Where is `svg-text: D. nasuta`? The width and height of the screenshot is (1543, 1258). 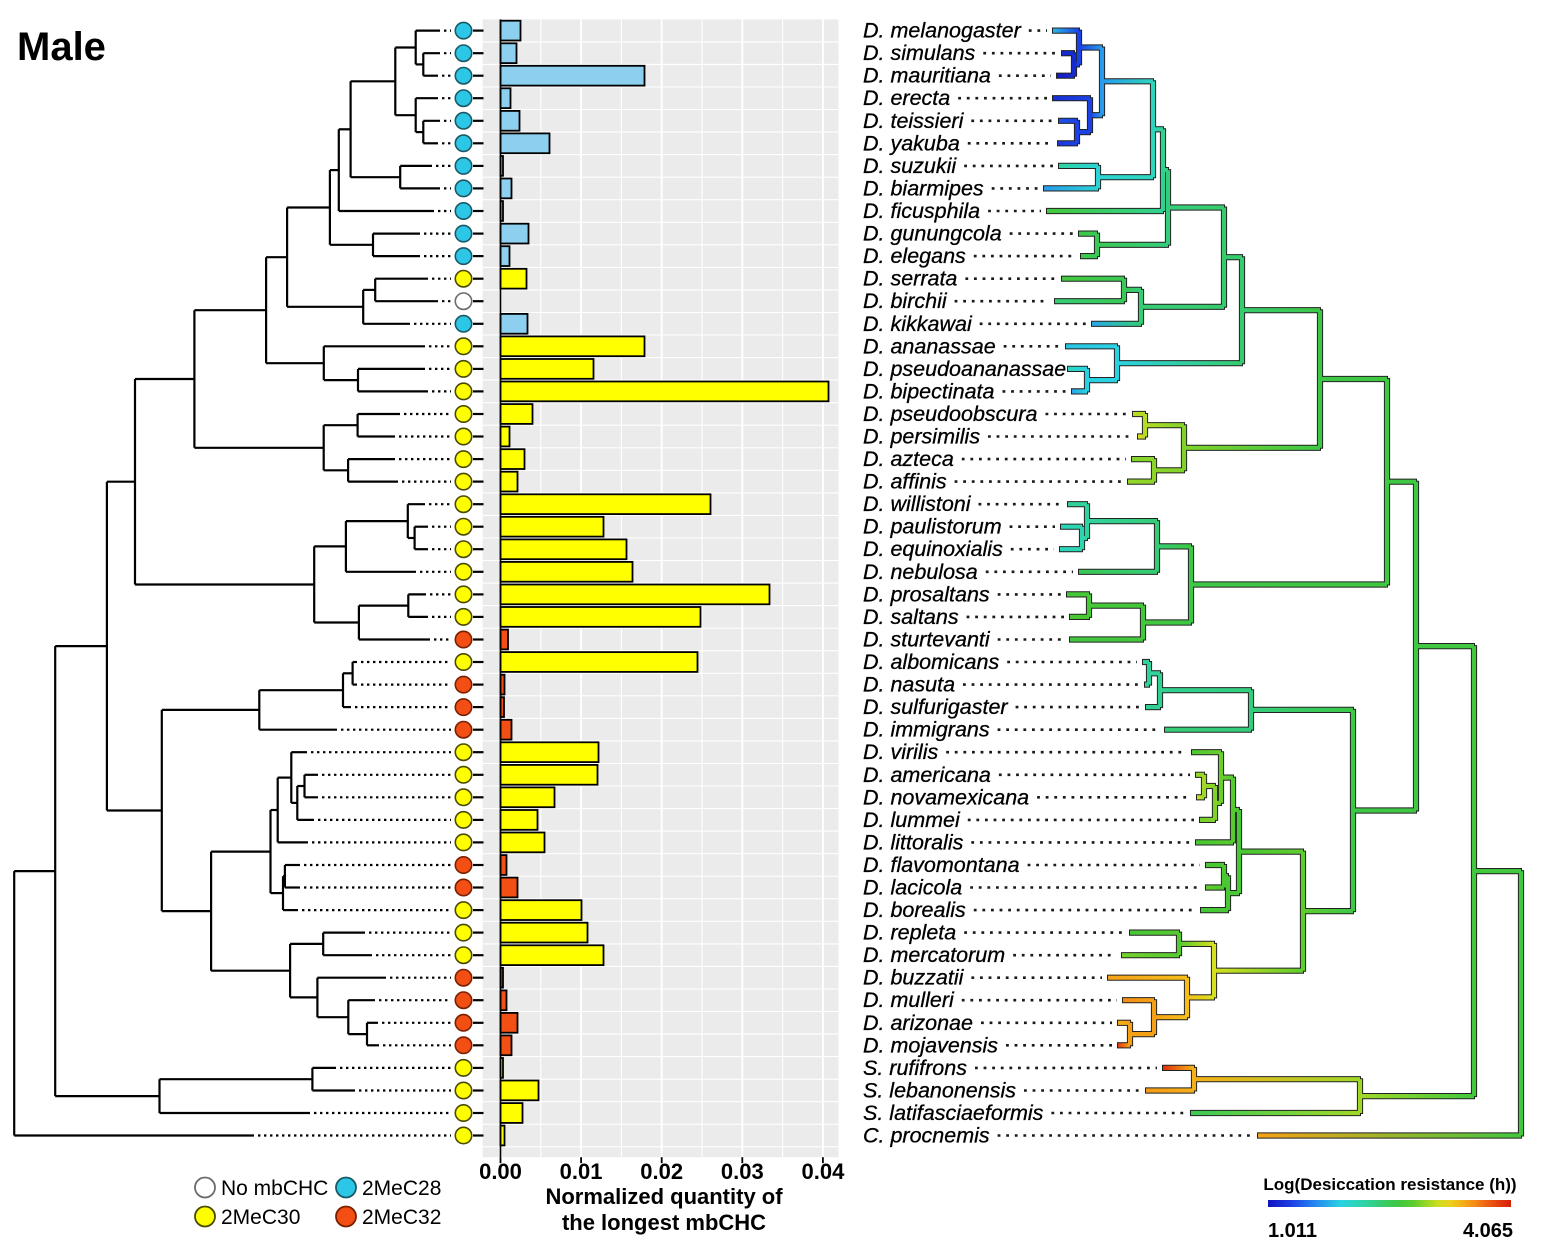 svg-text: D. nasuta is located at coordinates (909, 685).